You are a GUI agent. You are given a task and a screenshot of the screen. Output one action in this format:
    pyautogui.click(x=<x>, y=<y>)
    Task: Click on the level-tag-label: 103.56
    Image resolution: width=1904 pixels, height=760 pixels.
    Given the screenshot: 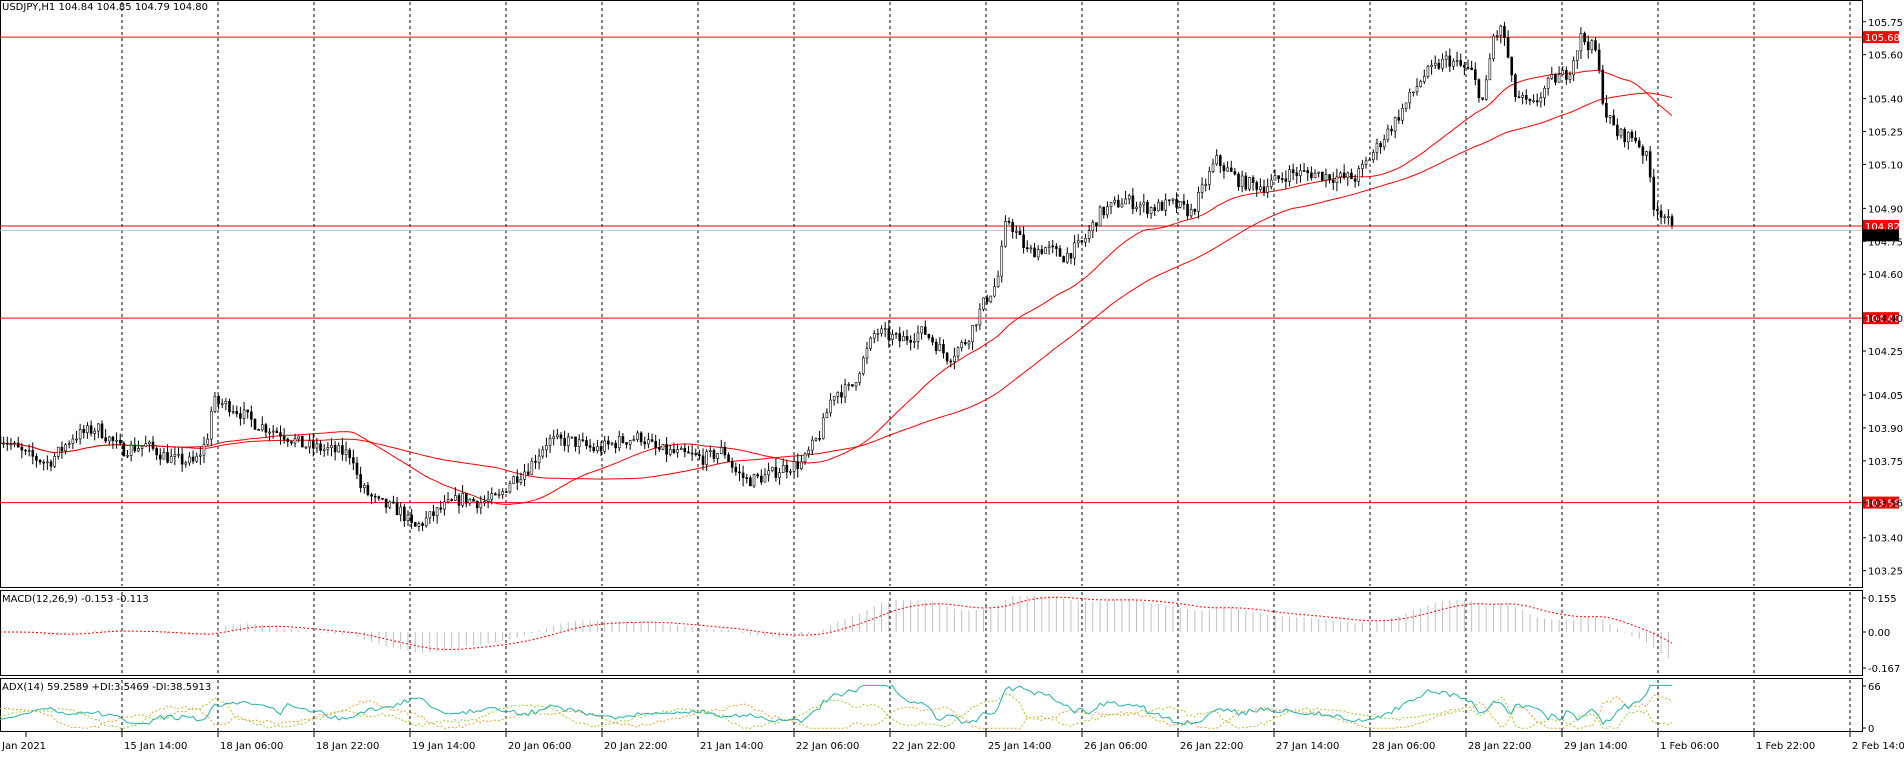 What is the action you would take?
    pyautogui.click(x=1882, y=504)
    